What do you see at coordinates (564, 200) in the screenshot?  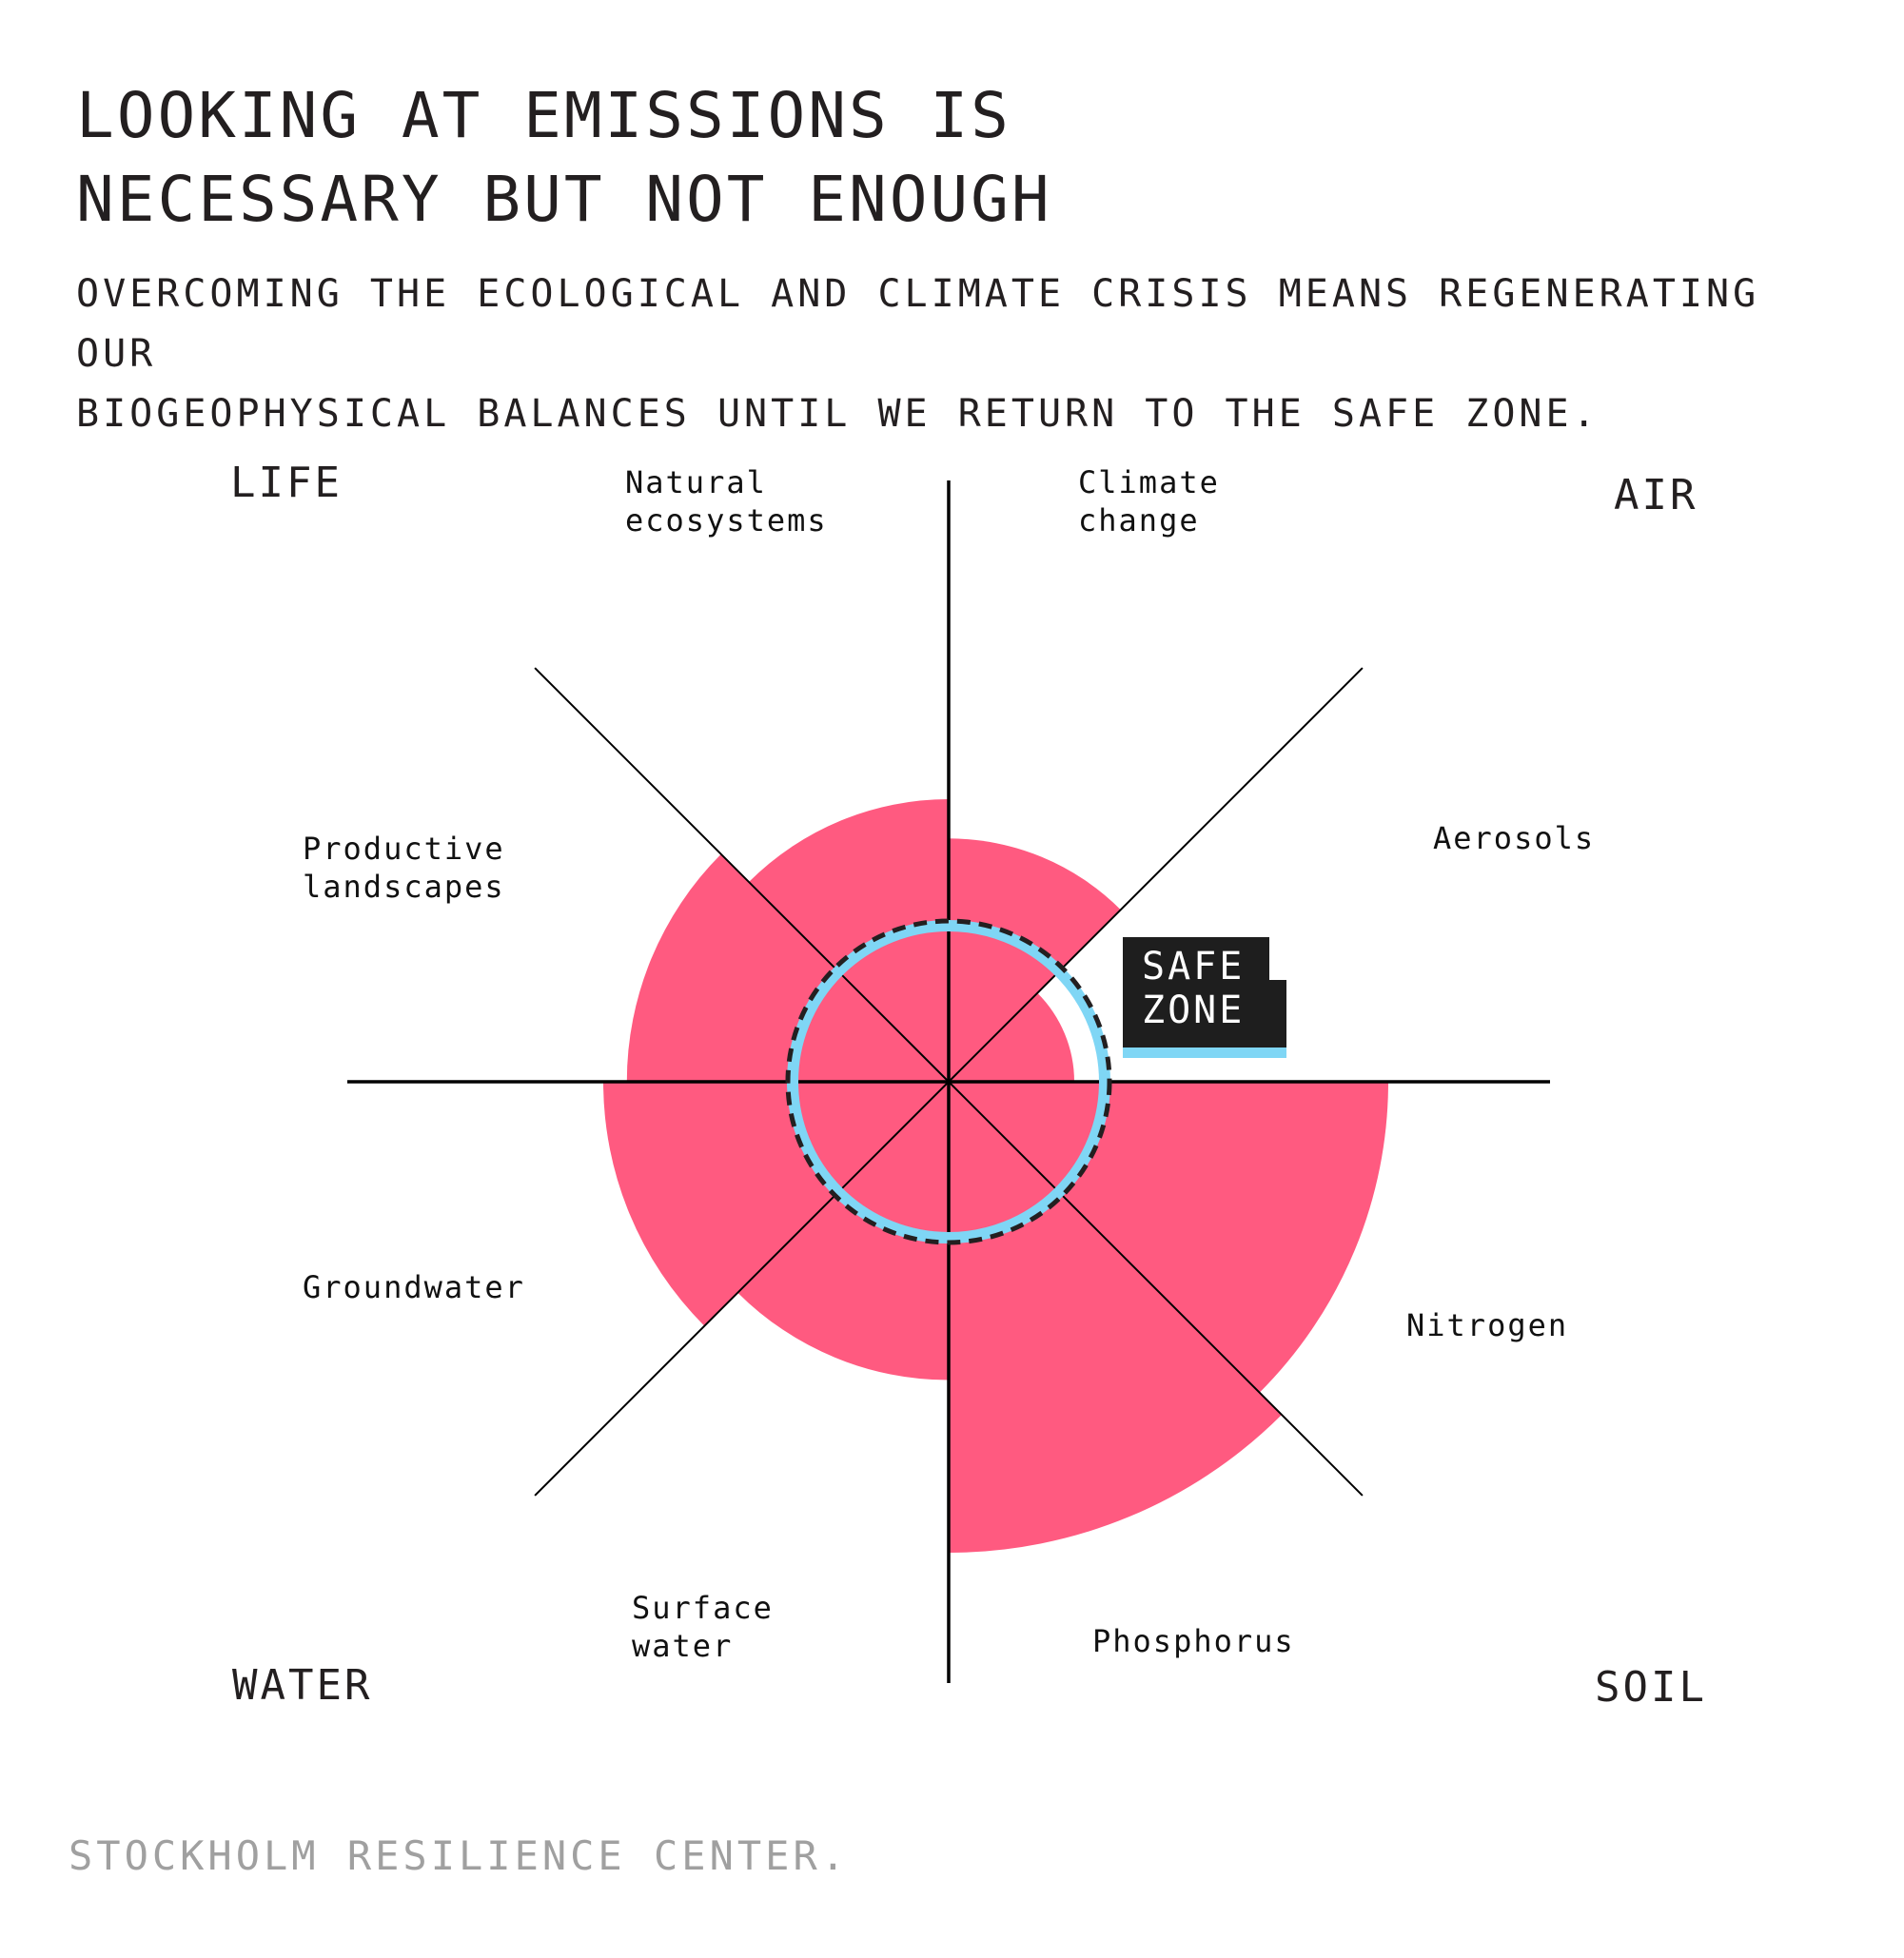 I see `title-line-2: NECESSARY BUT NOT ENOUGH` at bounding box center [564, 200].